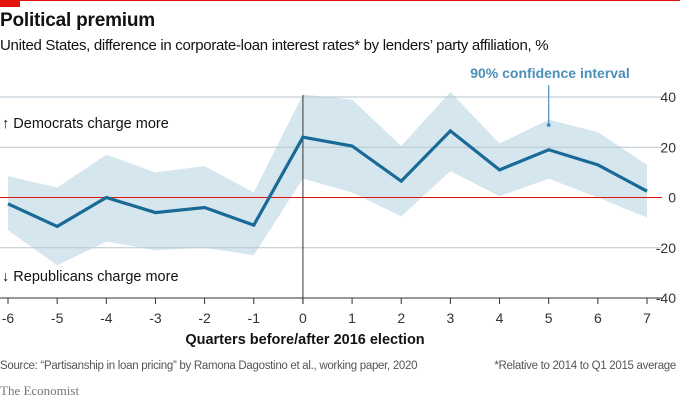 This screenshot has width=680, height=401. What do you see at coordinates (401, 318) in the screenshot?
I see `x-tick-label: 2` at bounding box center [401, 318].